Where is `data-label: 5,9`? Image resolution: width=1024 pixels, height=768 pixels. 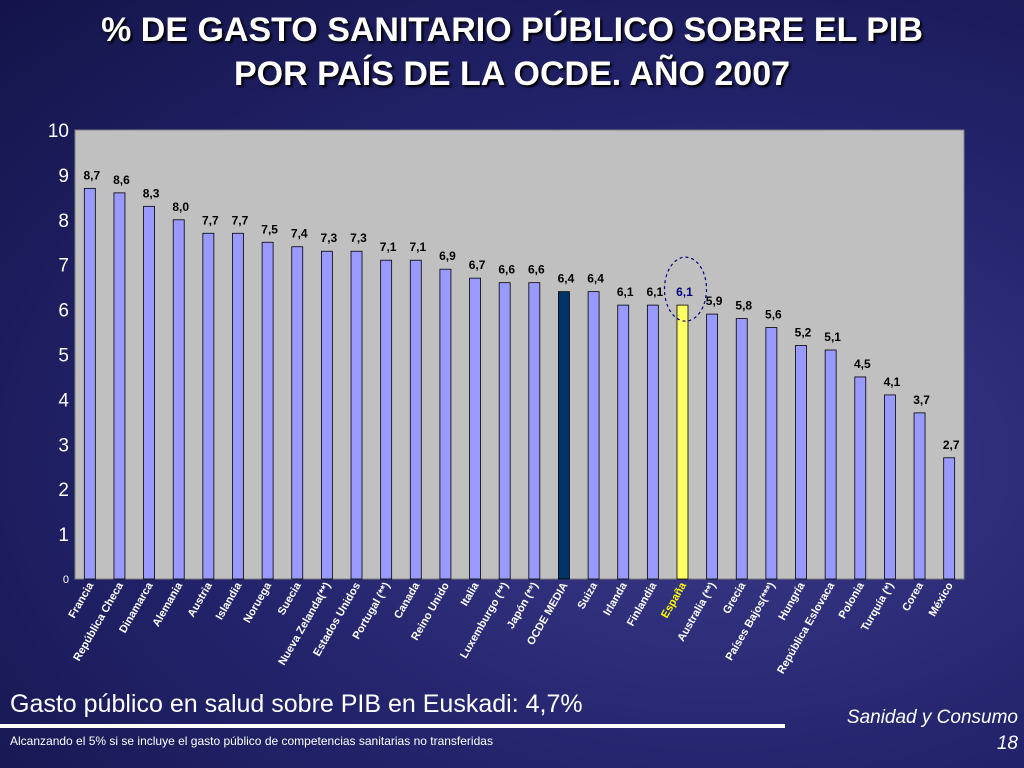
data-label: 5,9 is located at coordinates (714, 301).